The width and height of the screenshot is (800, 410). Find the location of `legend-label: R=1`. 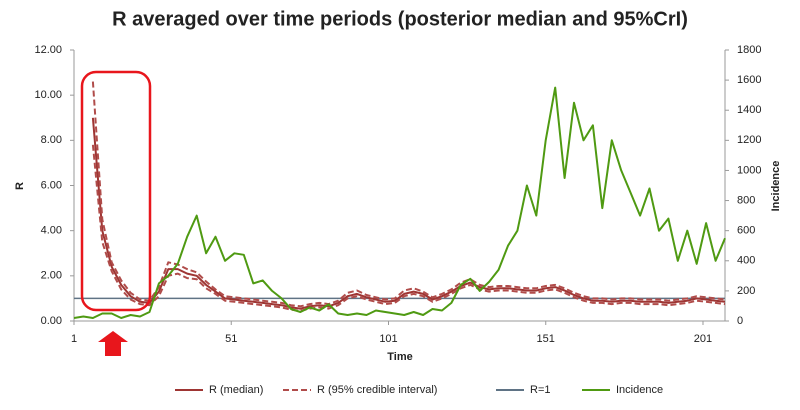

legend-label: R=1 is located at coordinates (540, 390).